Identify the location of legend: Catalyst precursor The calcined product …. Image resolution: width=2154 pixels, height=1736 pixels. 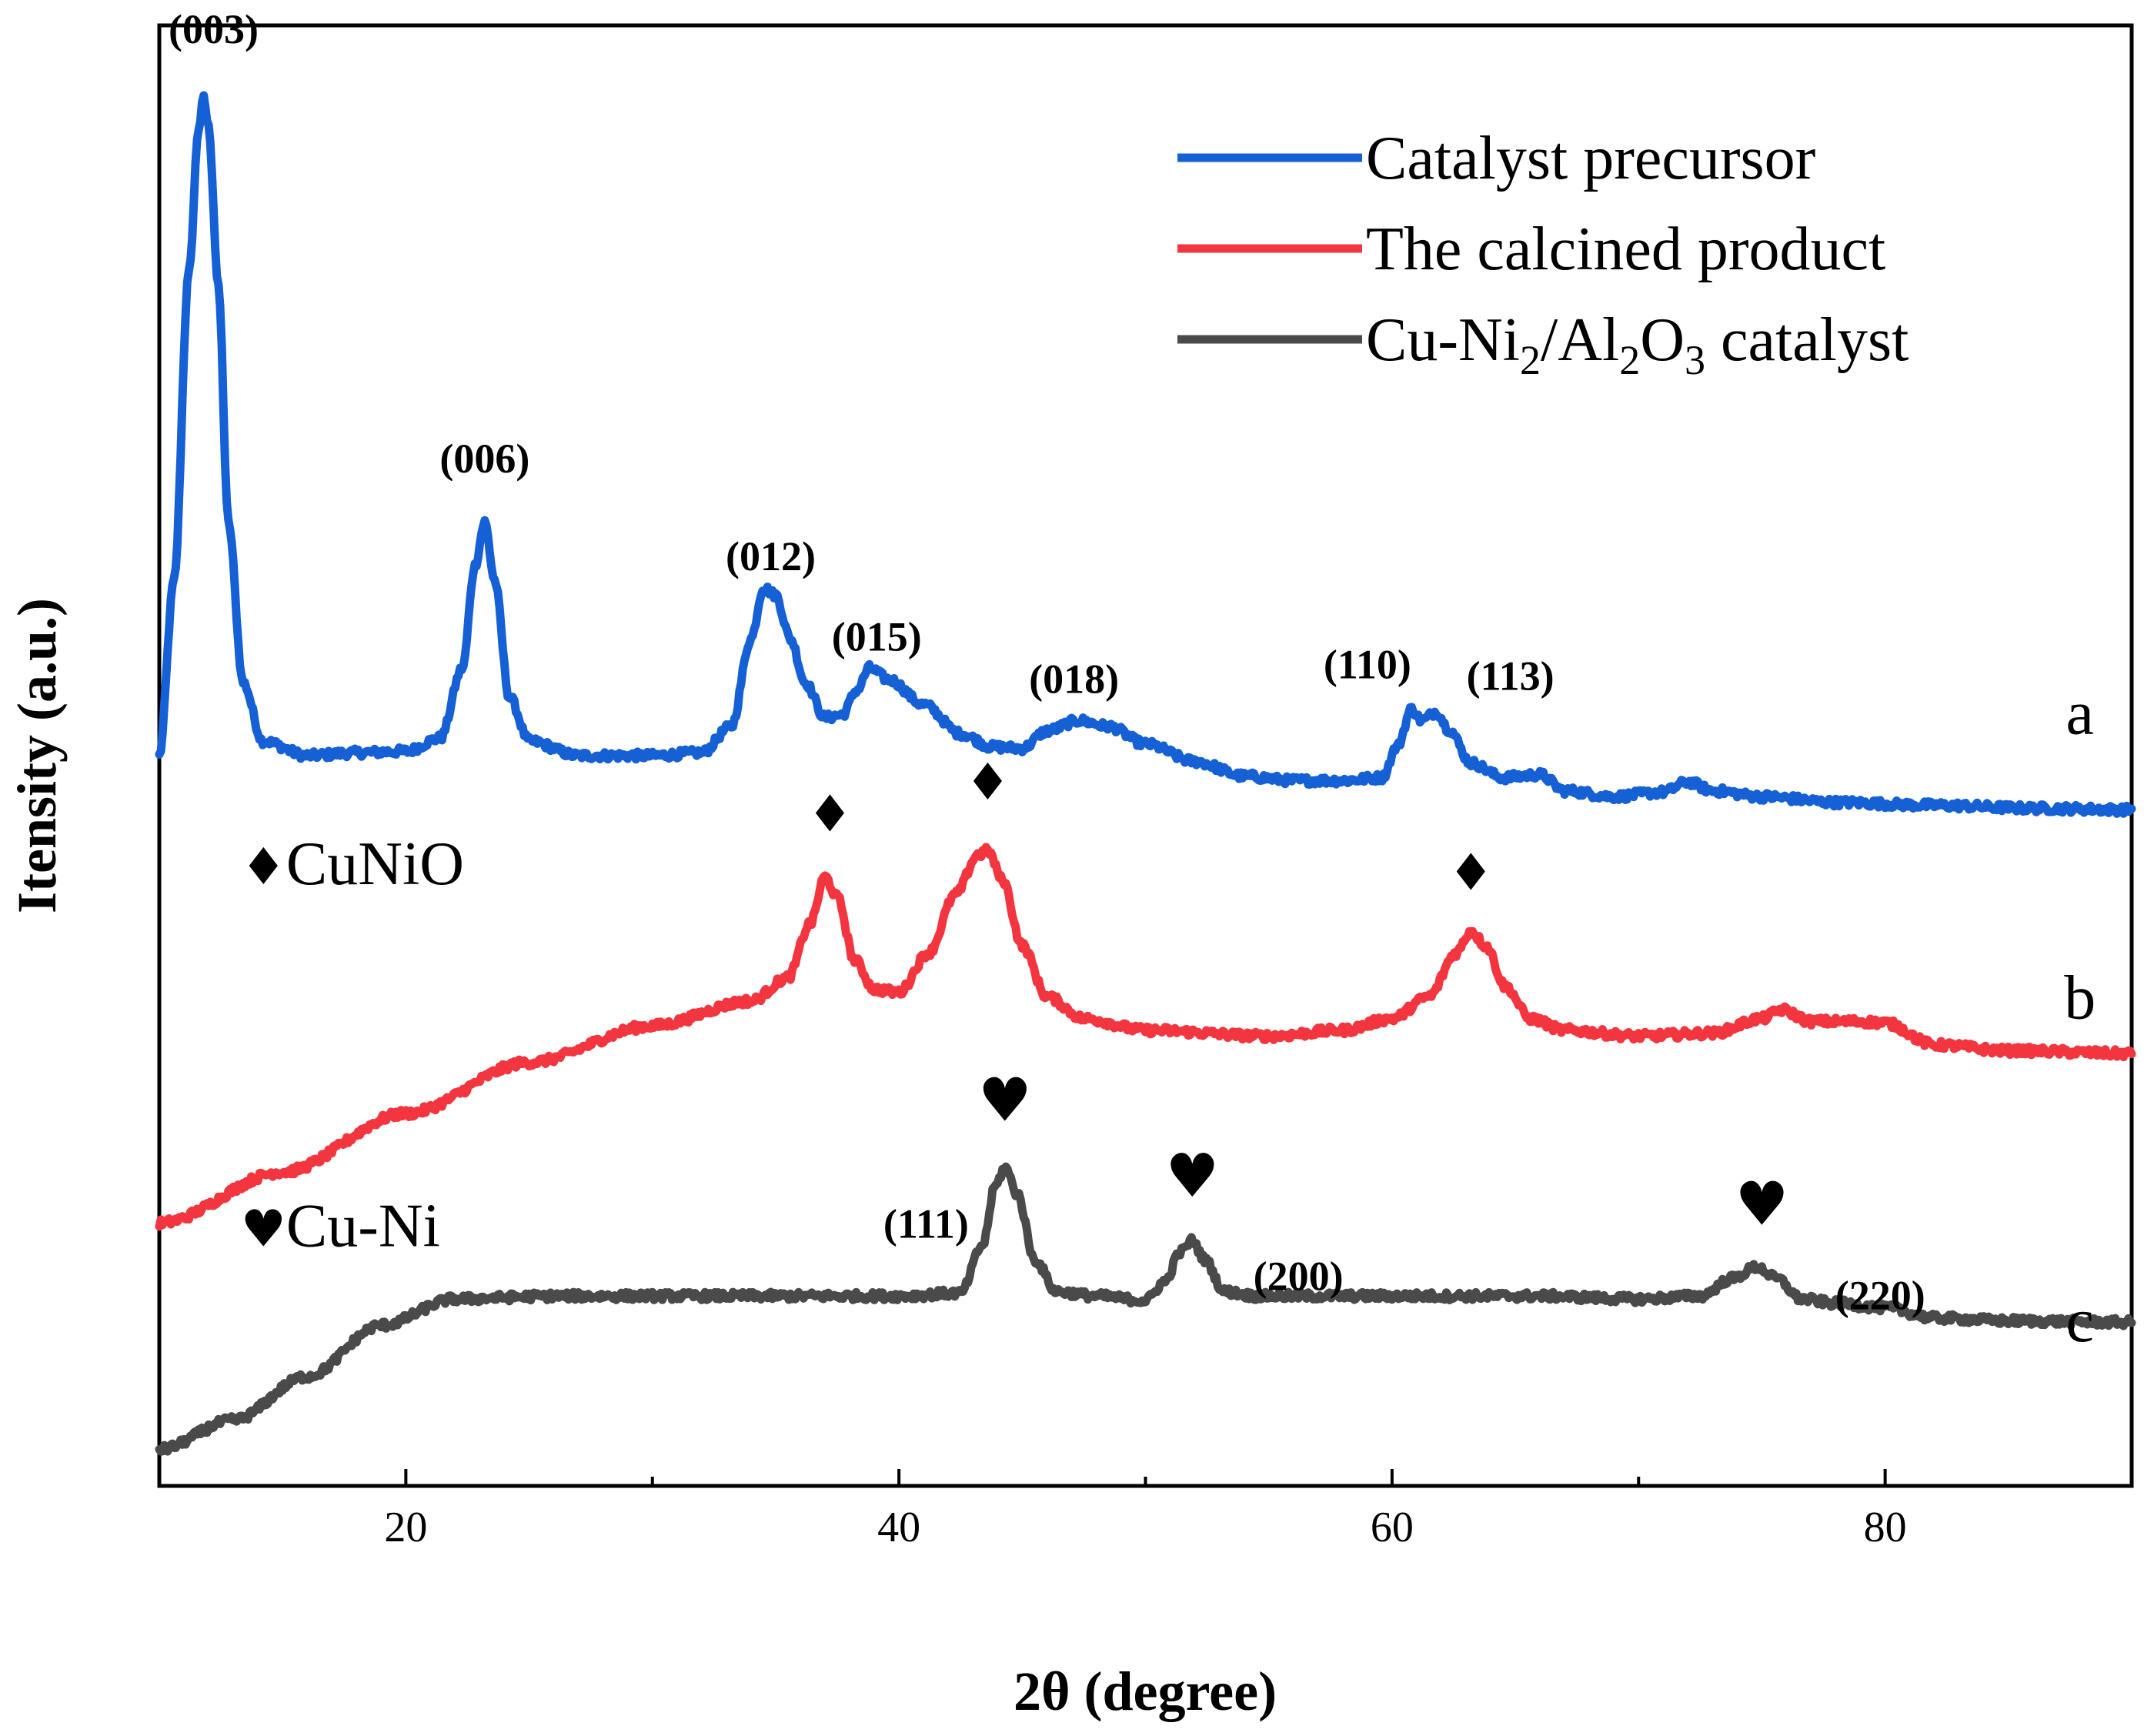
(1543, 254).